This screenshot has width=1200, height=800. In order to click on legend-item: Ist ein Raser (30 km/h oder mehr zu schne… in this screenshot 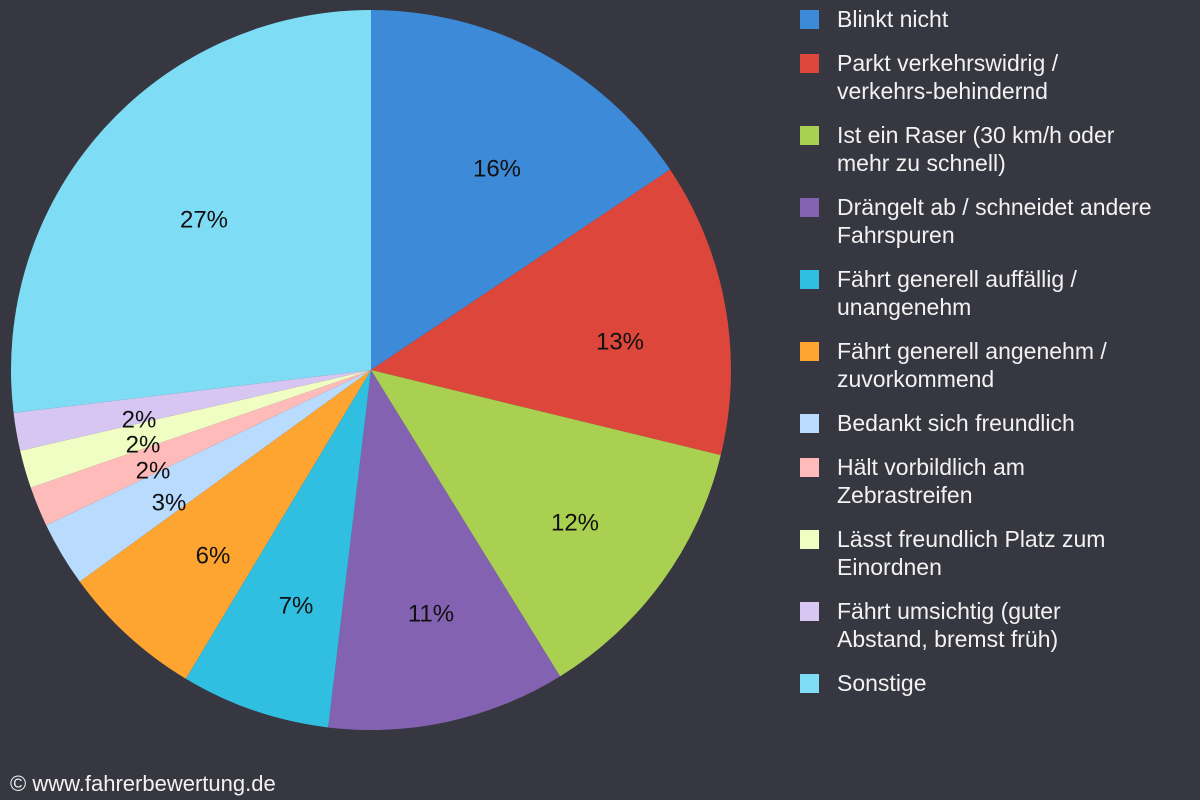, I will do `click(1000, 149)`.